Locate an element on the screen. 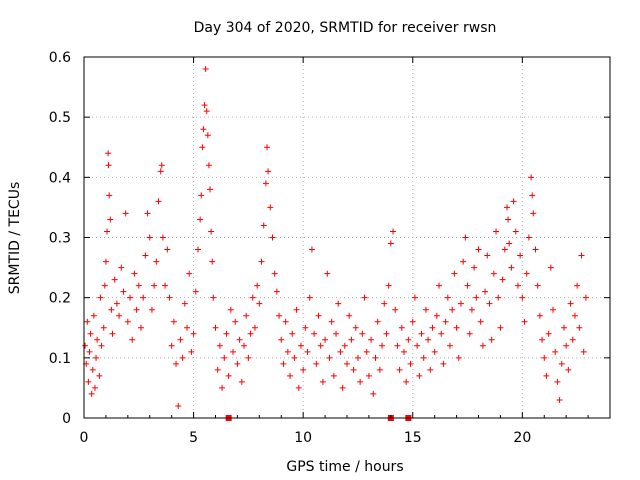  x-axis-label: GPS time / hours is located at coordinates (344, 467).